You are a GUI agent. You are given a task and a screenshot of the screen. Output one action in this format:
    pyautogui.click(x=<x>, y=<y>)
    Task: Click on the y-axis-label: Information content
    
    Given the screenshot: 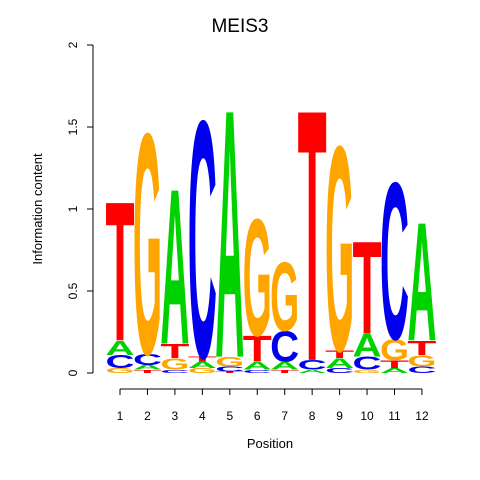 What is the action you would take?
    pyautogui.click(x=37, y=209)
    